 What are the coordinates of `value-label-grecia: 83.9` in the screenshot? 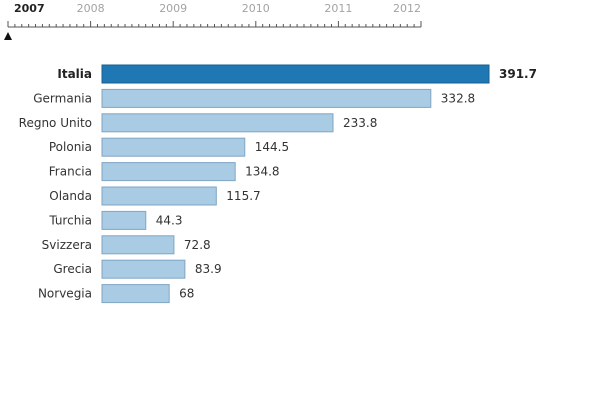 It's located at (208, 269).